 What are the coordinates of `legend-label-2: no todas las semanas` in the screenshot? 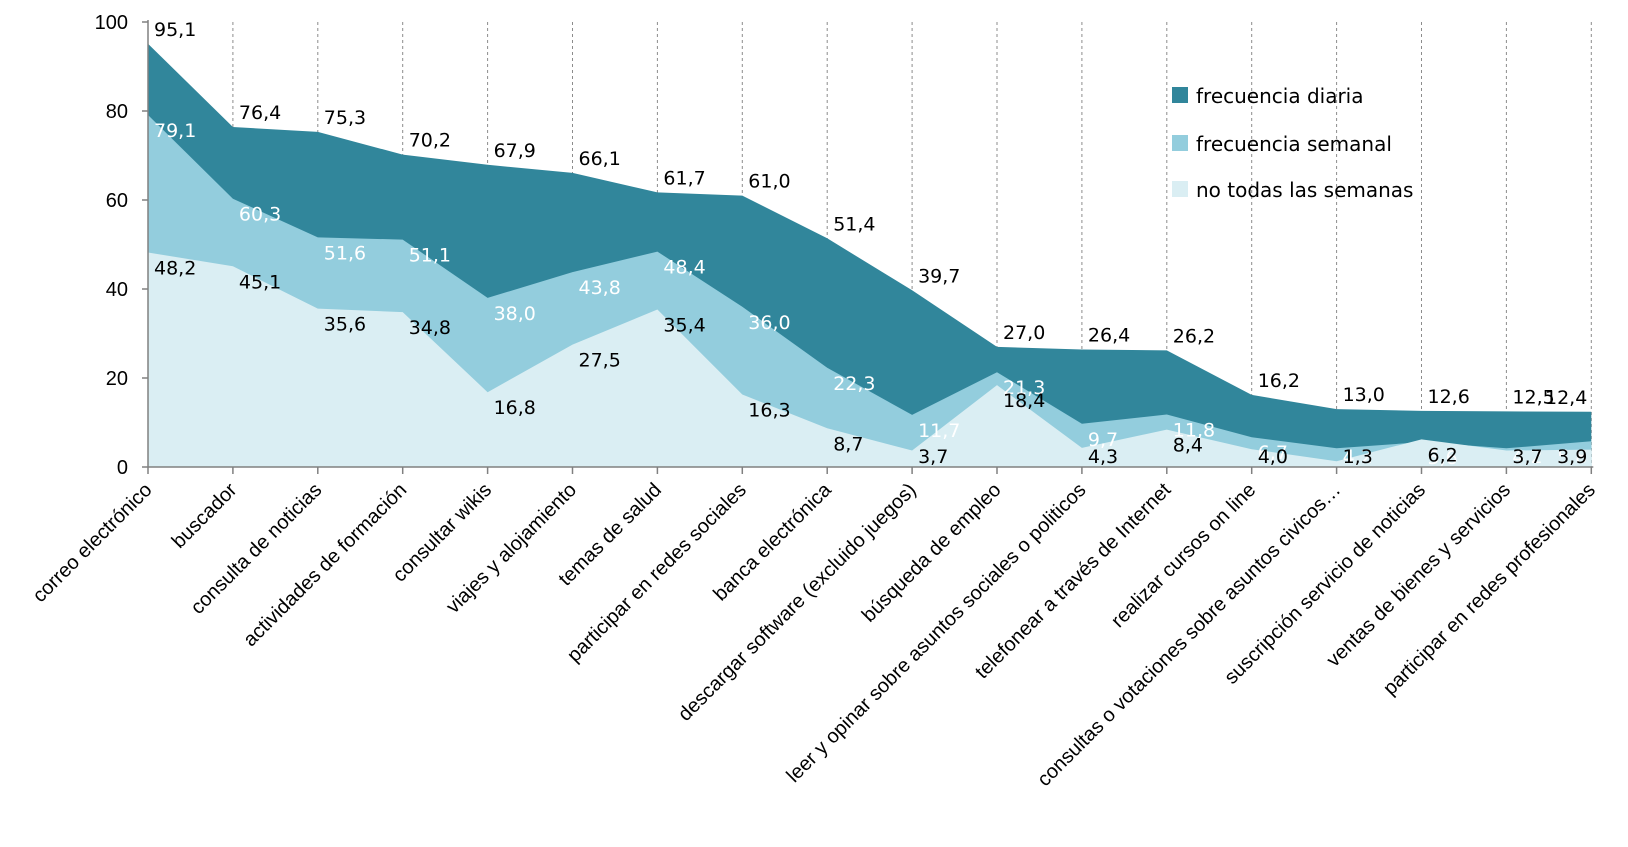 It's located at (1304, 190).